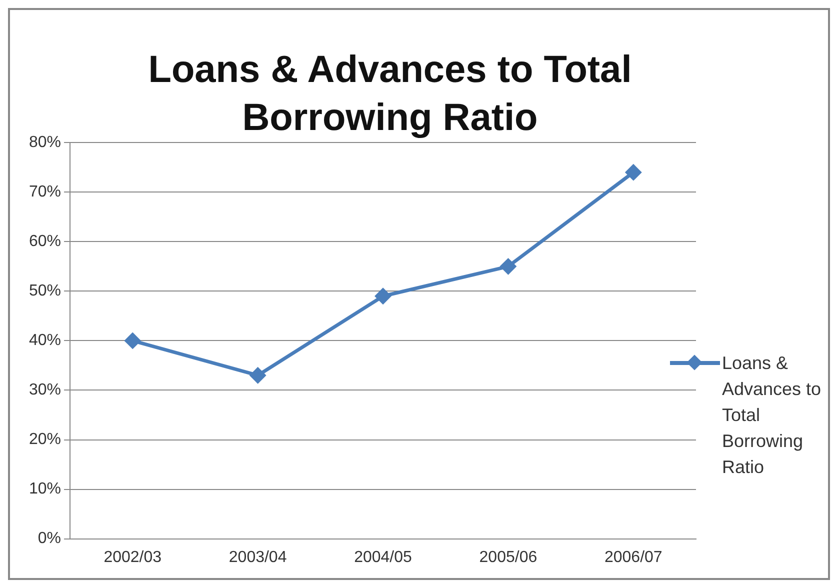 The image size is (836, 587). I want to click on x-tick-label: 2004/05, so click(383, 557).